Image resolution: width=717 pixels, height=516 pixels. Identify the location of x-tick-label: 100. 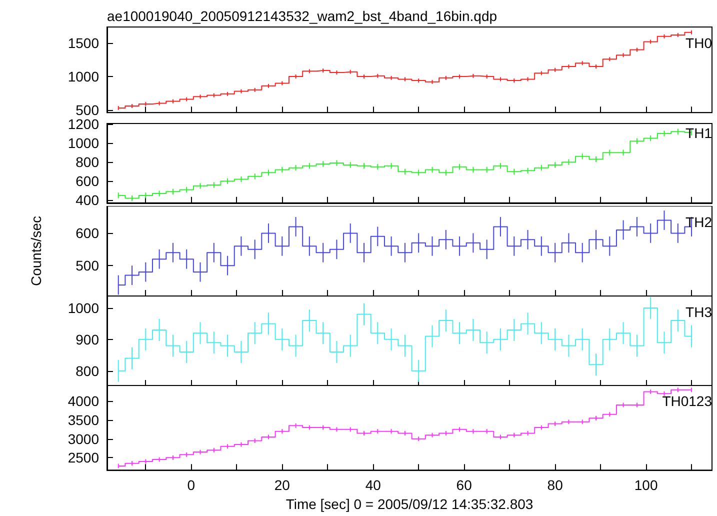
(646, 485).